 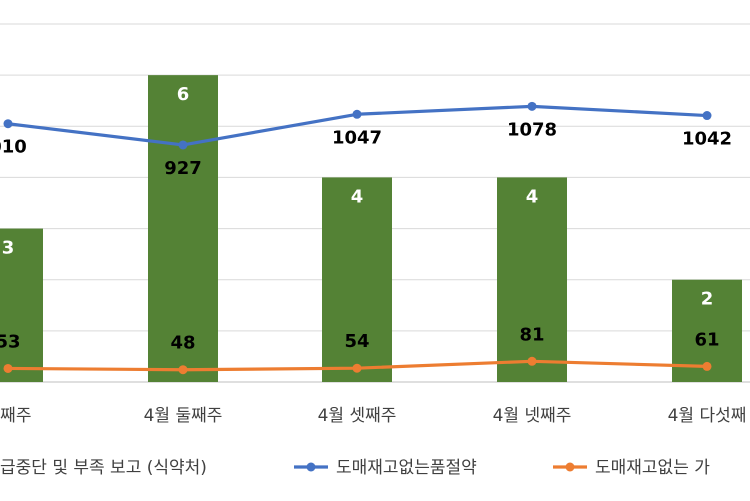 What do you see at coordinates (183, 168) in the screenshot?
I see `line-data-label: 927` at bounding box center [183, 168].